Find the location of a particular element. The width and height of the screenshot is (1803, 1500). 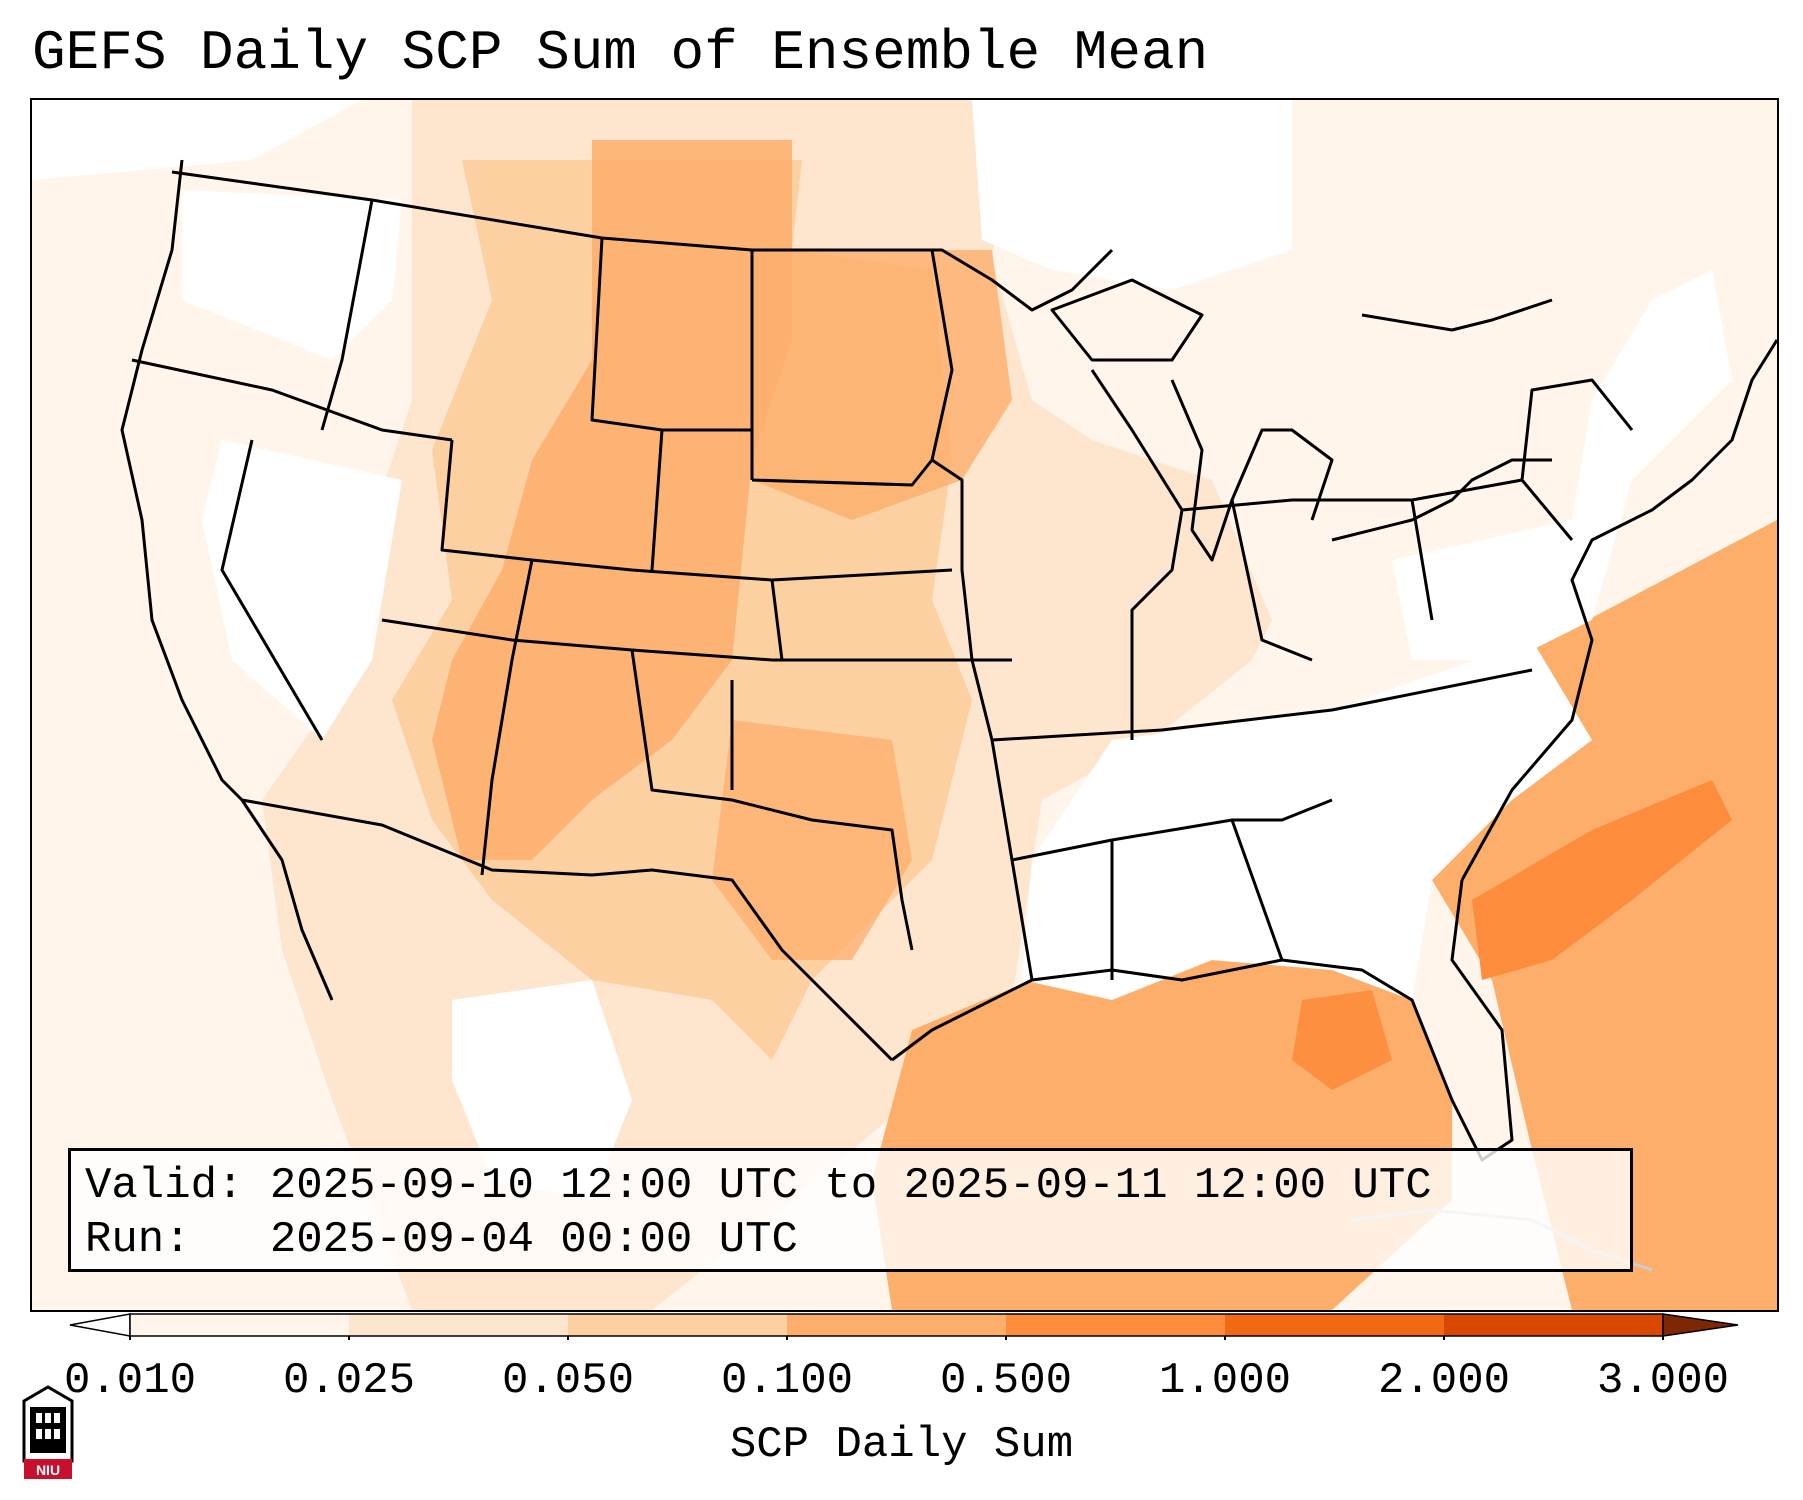

gulf-coast is located at coordinates (1202, 1020).